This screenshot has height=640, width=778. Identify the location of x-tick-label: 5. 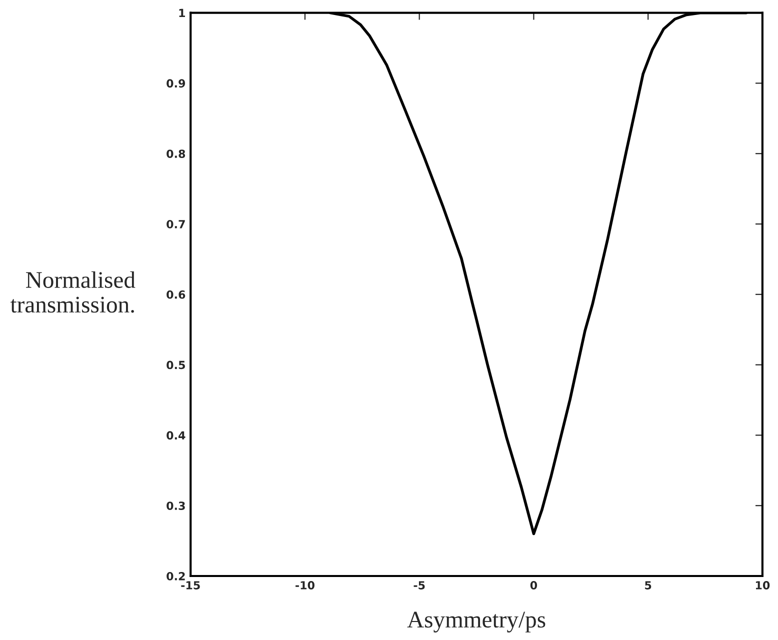
(648, 585).